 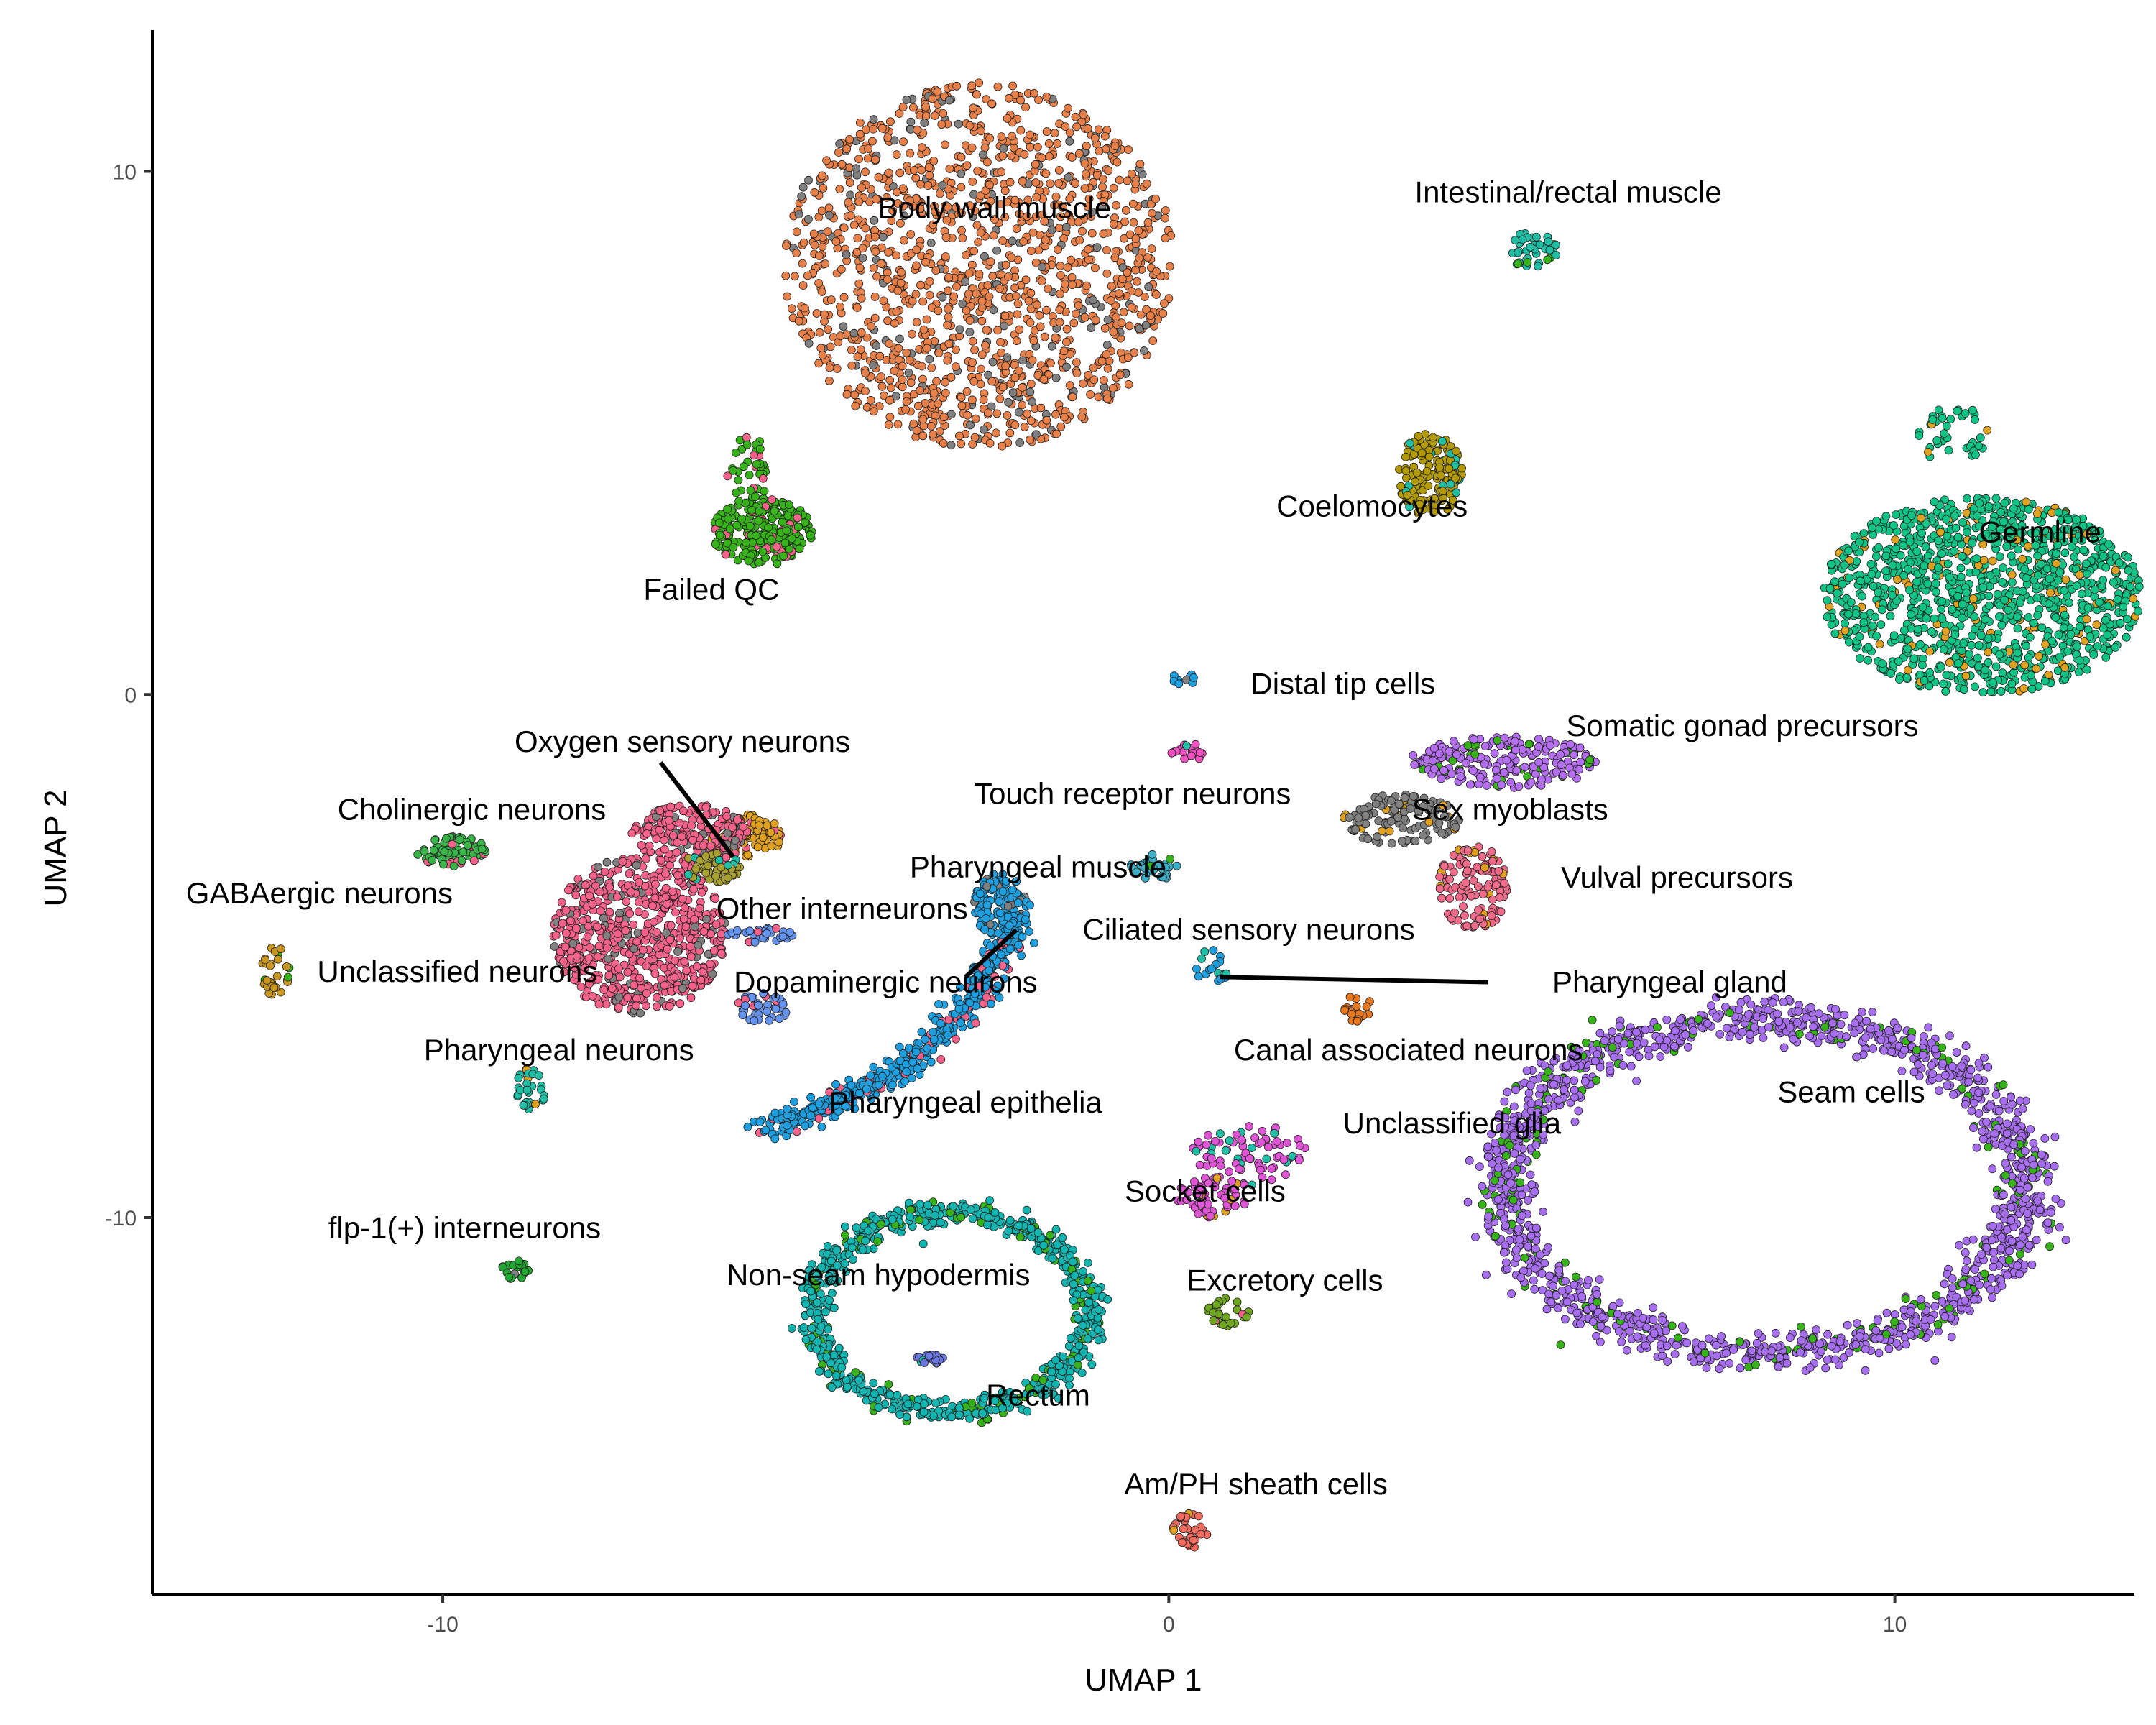 What do you see at coordinates (1406, 471) in the screenshot?
I see `point-coelomocytes` at bounding box center [1406, 471].